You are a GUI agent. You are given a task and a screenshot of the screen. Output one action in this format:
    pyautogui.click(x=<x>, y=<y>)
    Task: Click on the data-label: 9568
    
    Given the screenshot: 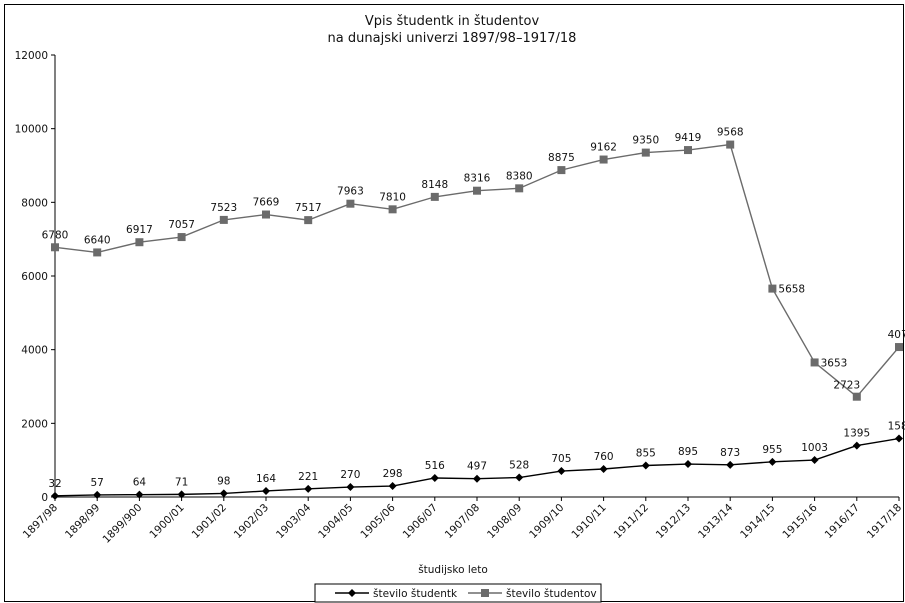 What is the action you would take?
    pyautogui.click(x=730, y=133)
    